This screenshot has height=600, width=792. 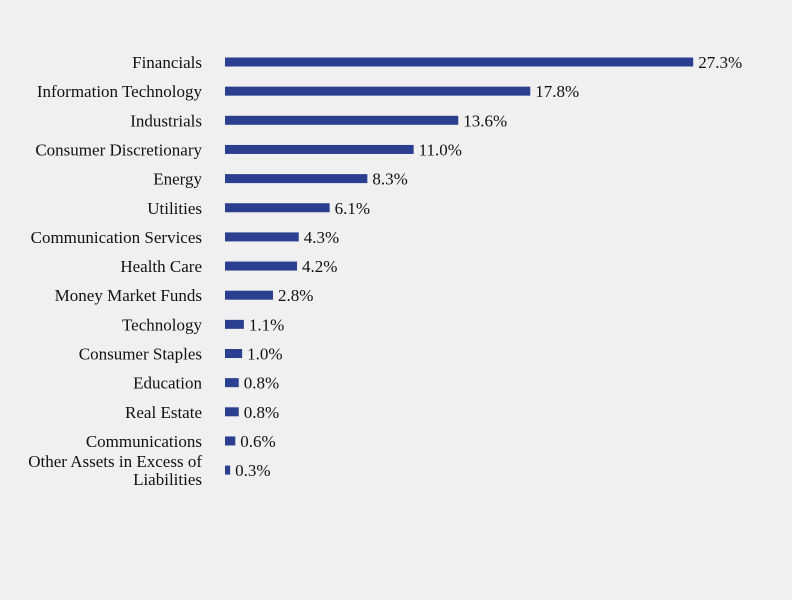 I want to click on value-label-3: 11.0%, so click(x=440, y=149).